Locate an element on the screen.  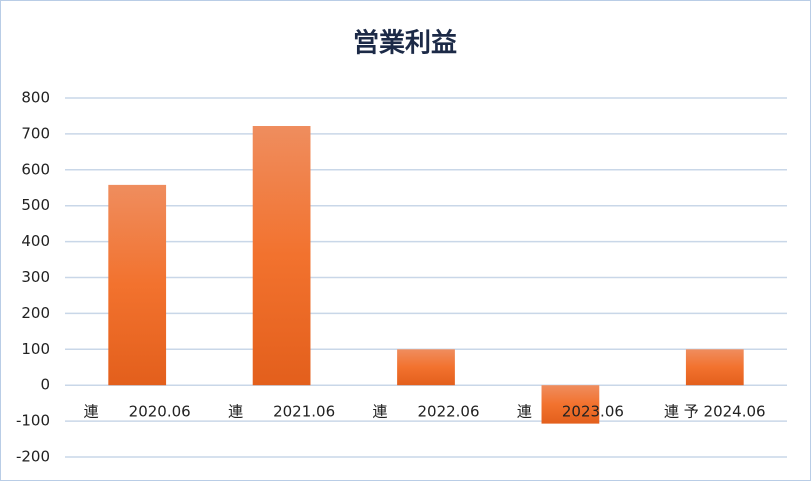
x-tick-label: 連 2022.06 is located at coordinates (425, 412).